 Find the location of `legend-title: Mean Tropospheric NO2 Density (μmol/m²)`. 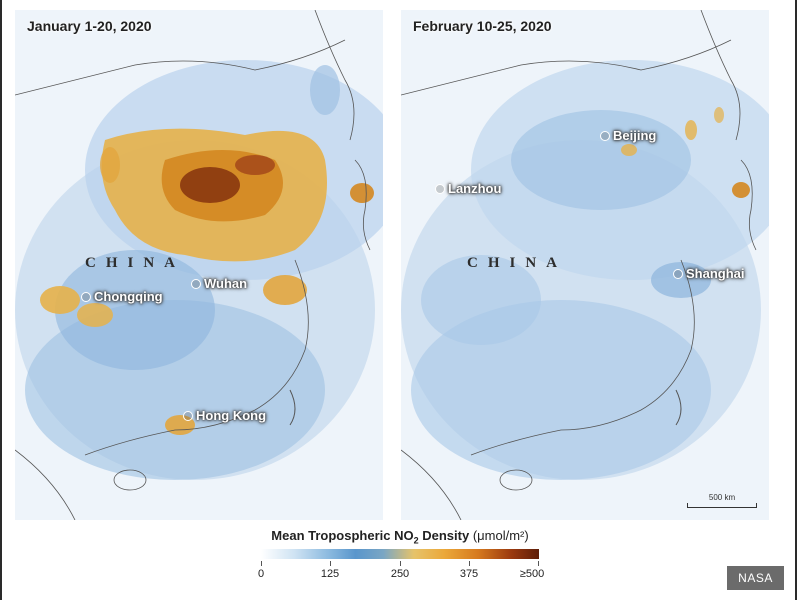

legend-title: Mean Tropospheric NO2 Density (μmol/m²) is located at coordinates (400, 537).